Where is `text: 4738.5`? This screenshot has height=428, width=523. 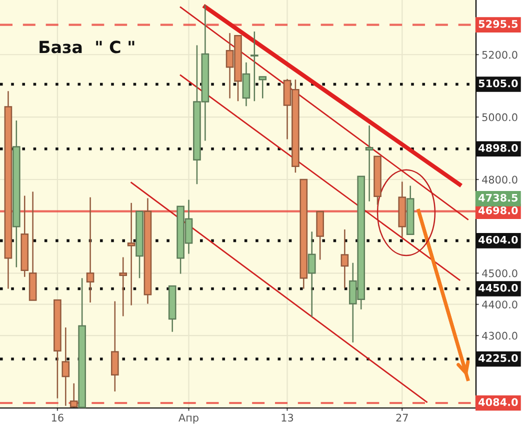
text: 4738.5 is located at coordinates (498, 198).